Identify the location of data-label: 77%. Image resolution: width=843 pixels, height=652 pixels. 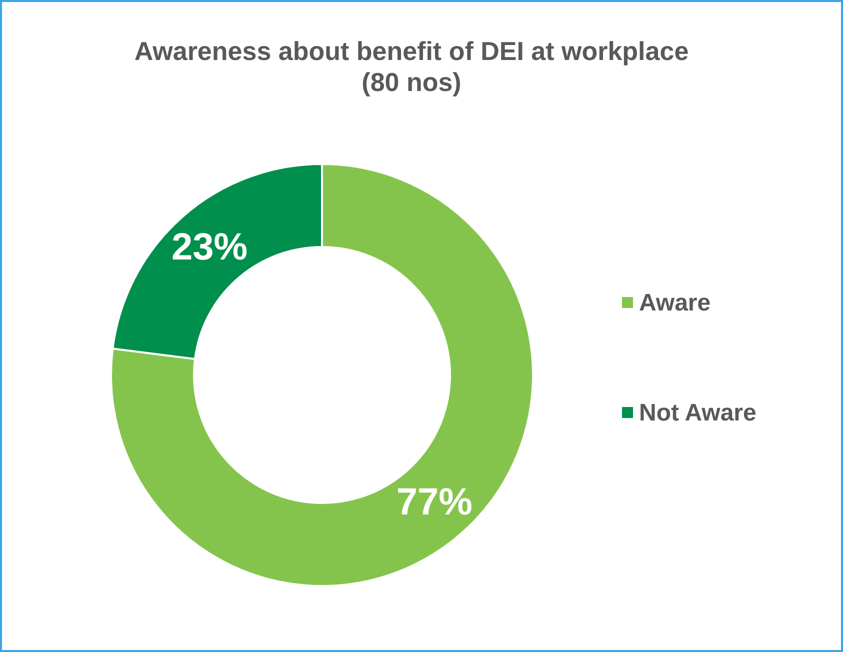
(434, 503).